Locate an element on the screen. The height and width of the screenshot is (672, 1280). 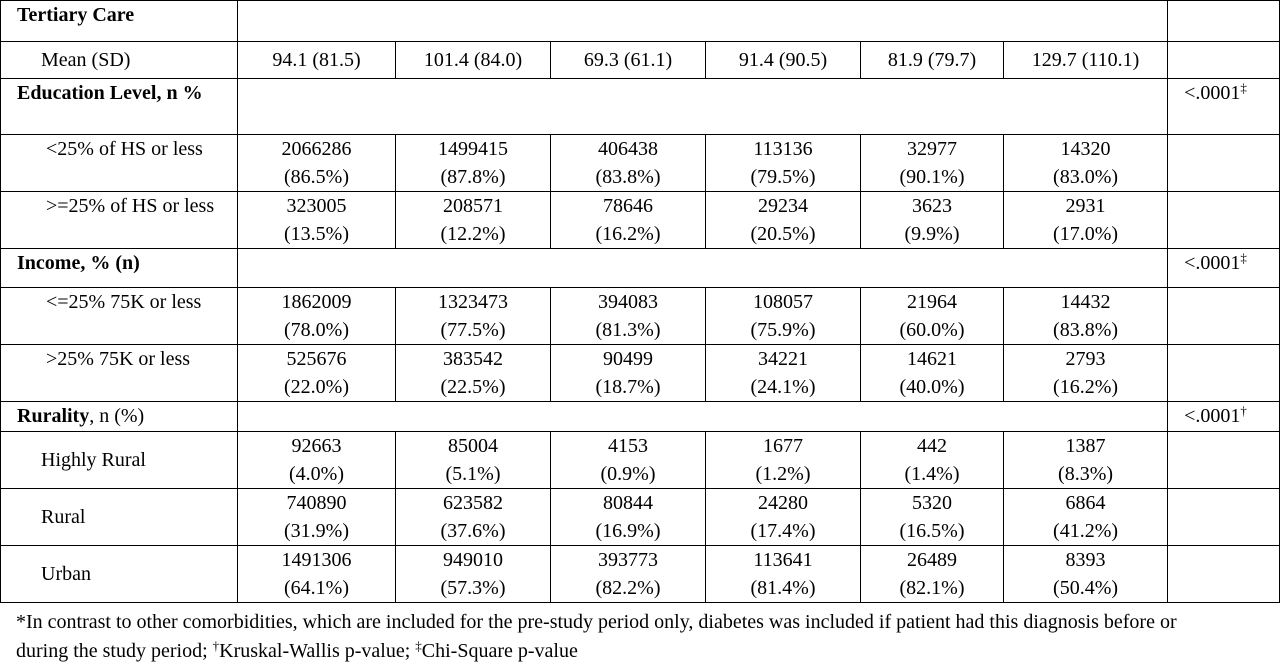
value-cell: 949010 (57.3%) is located at coordinates (473, 574).